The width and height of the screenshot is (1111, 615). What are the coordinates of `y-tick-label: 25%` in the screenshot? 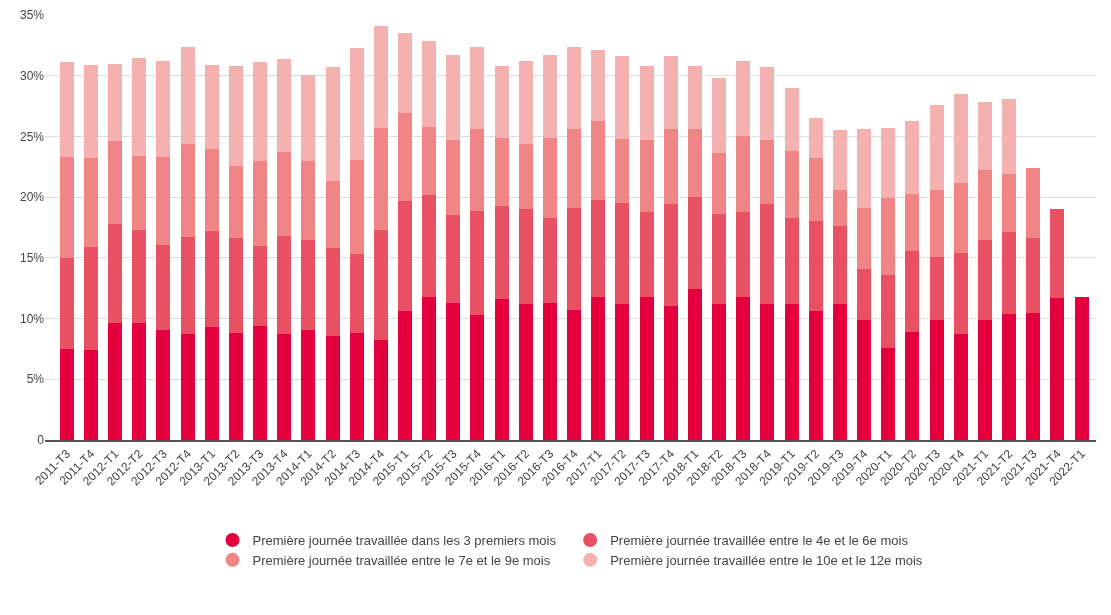 It's located at (32, 136).